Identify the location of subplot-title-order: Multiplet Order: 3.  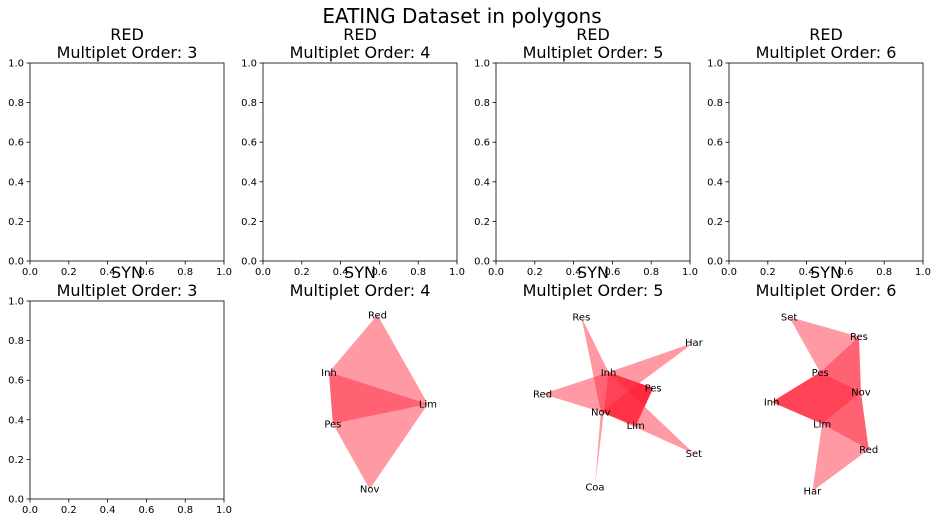
(127, 290).